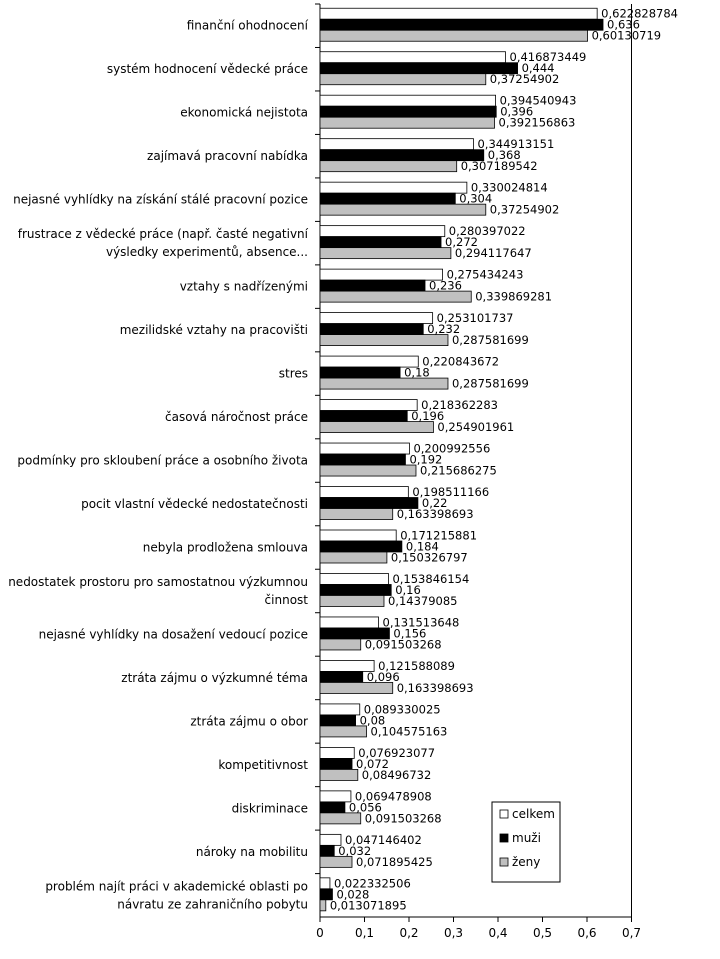  Describe the element at coordinates (542, 933) in the screenshot. I see `x-tick-label: 0,5` at that location.